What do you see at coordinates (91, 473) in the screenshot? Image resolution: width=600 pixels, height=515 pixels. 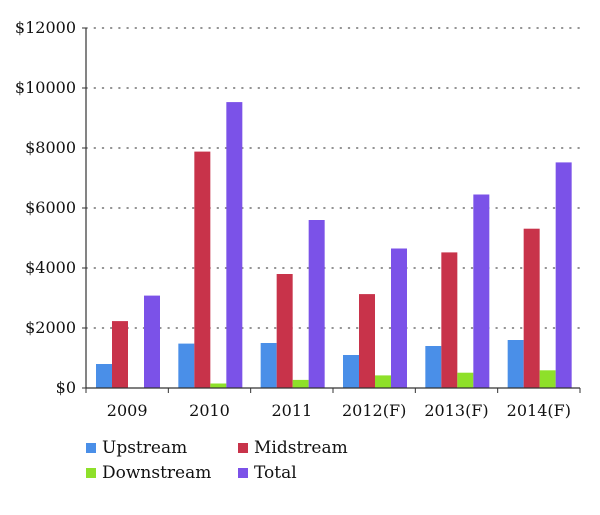 I see `legend-swatch-downstream` at bounding box center [91, 473].